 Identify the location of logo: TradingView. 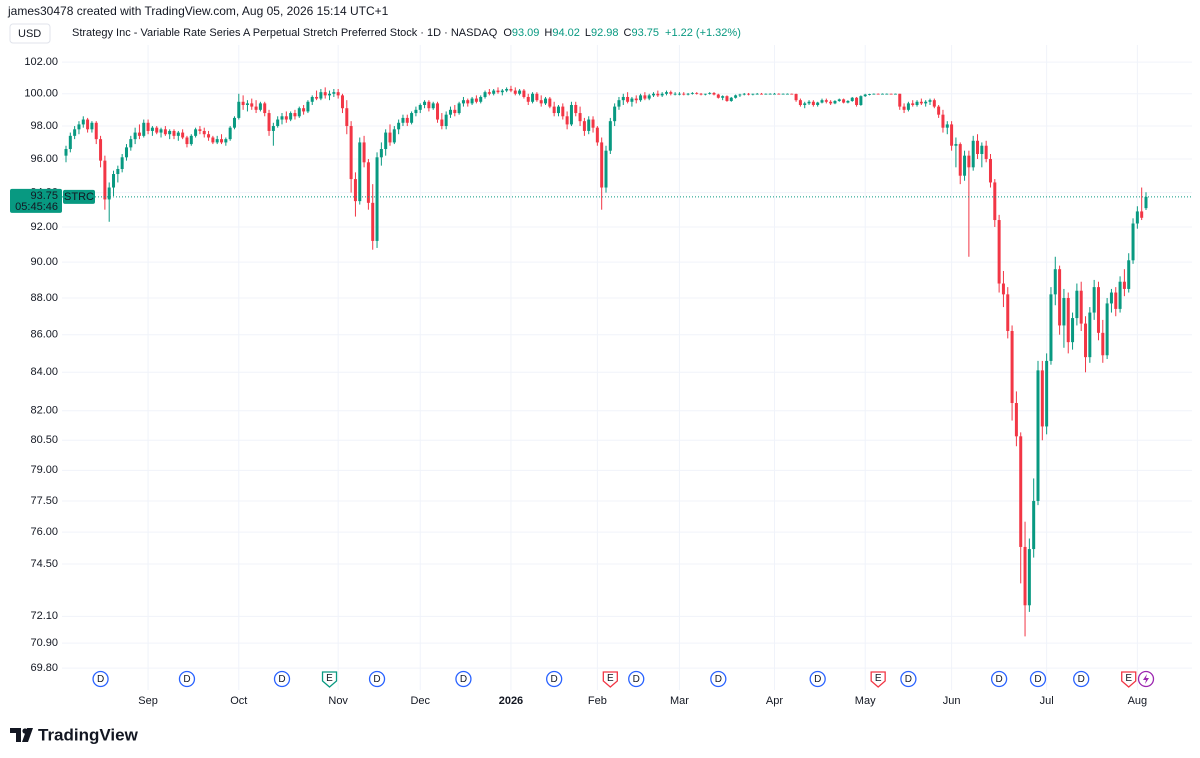
(74, 734).